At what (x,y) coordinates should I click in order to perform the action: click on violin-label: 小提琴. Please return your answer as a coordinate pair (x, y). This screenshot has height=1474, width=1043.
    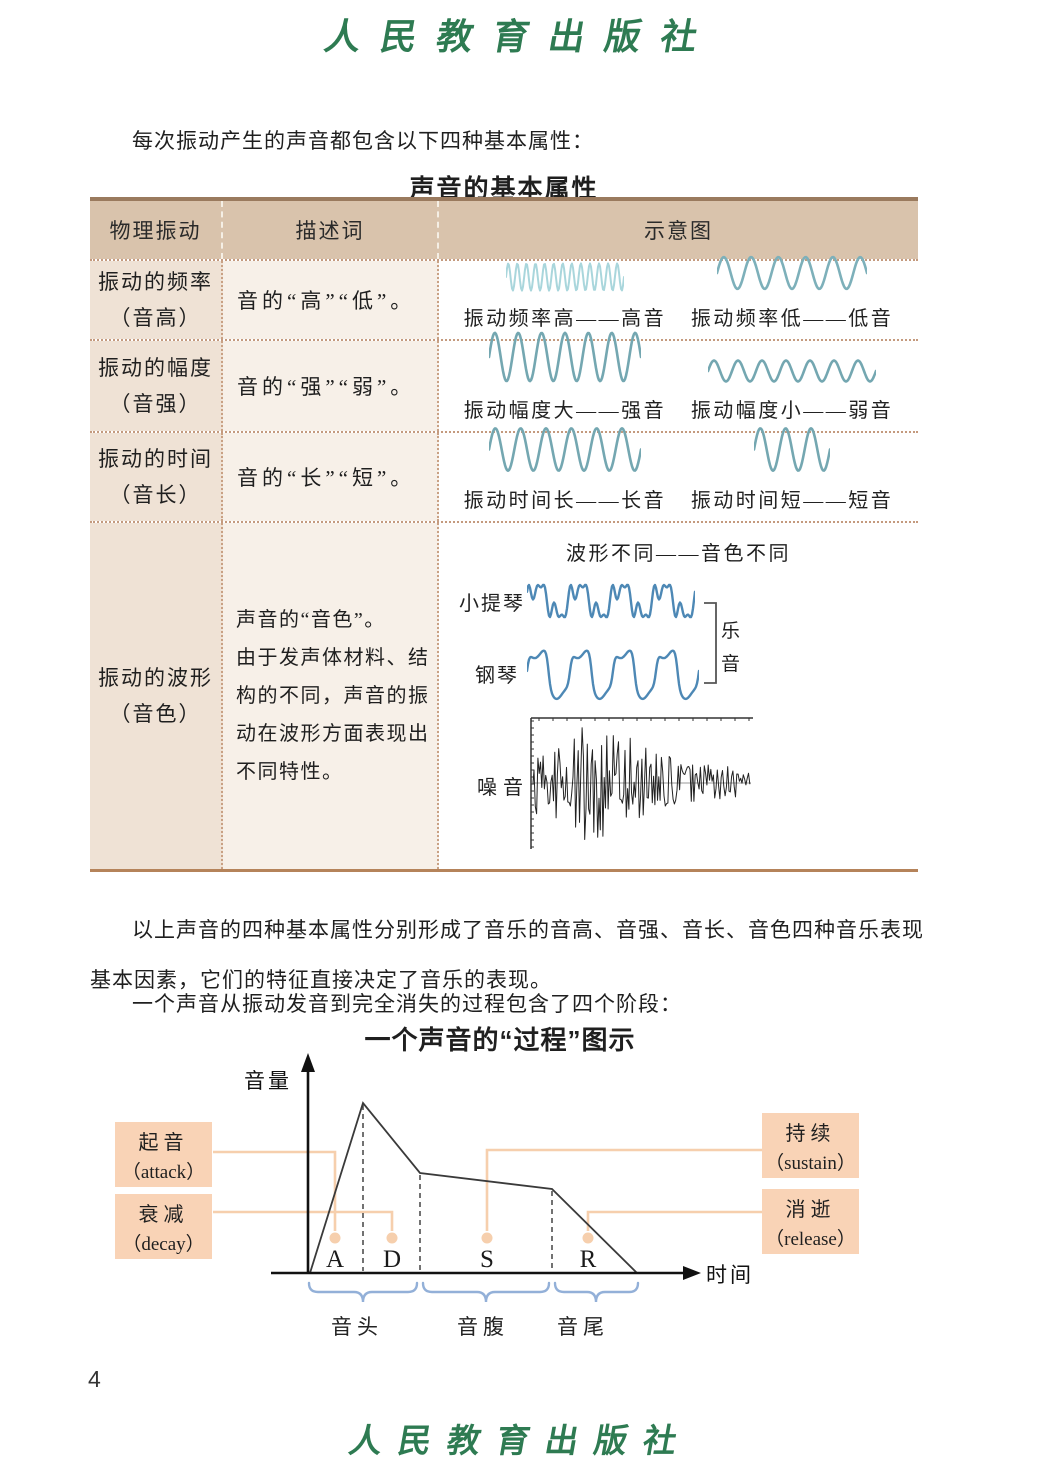
    Looking at the image, I should click on (492, 604).